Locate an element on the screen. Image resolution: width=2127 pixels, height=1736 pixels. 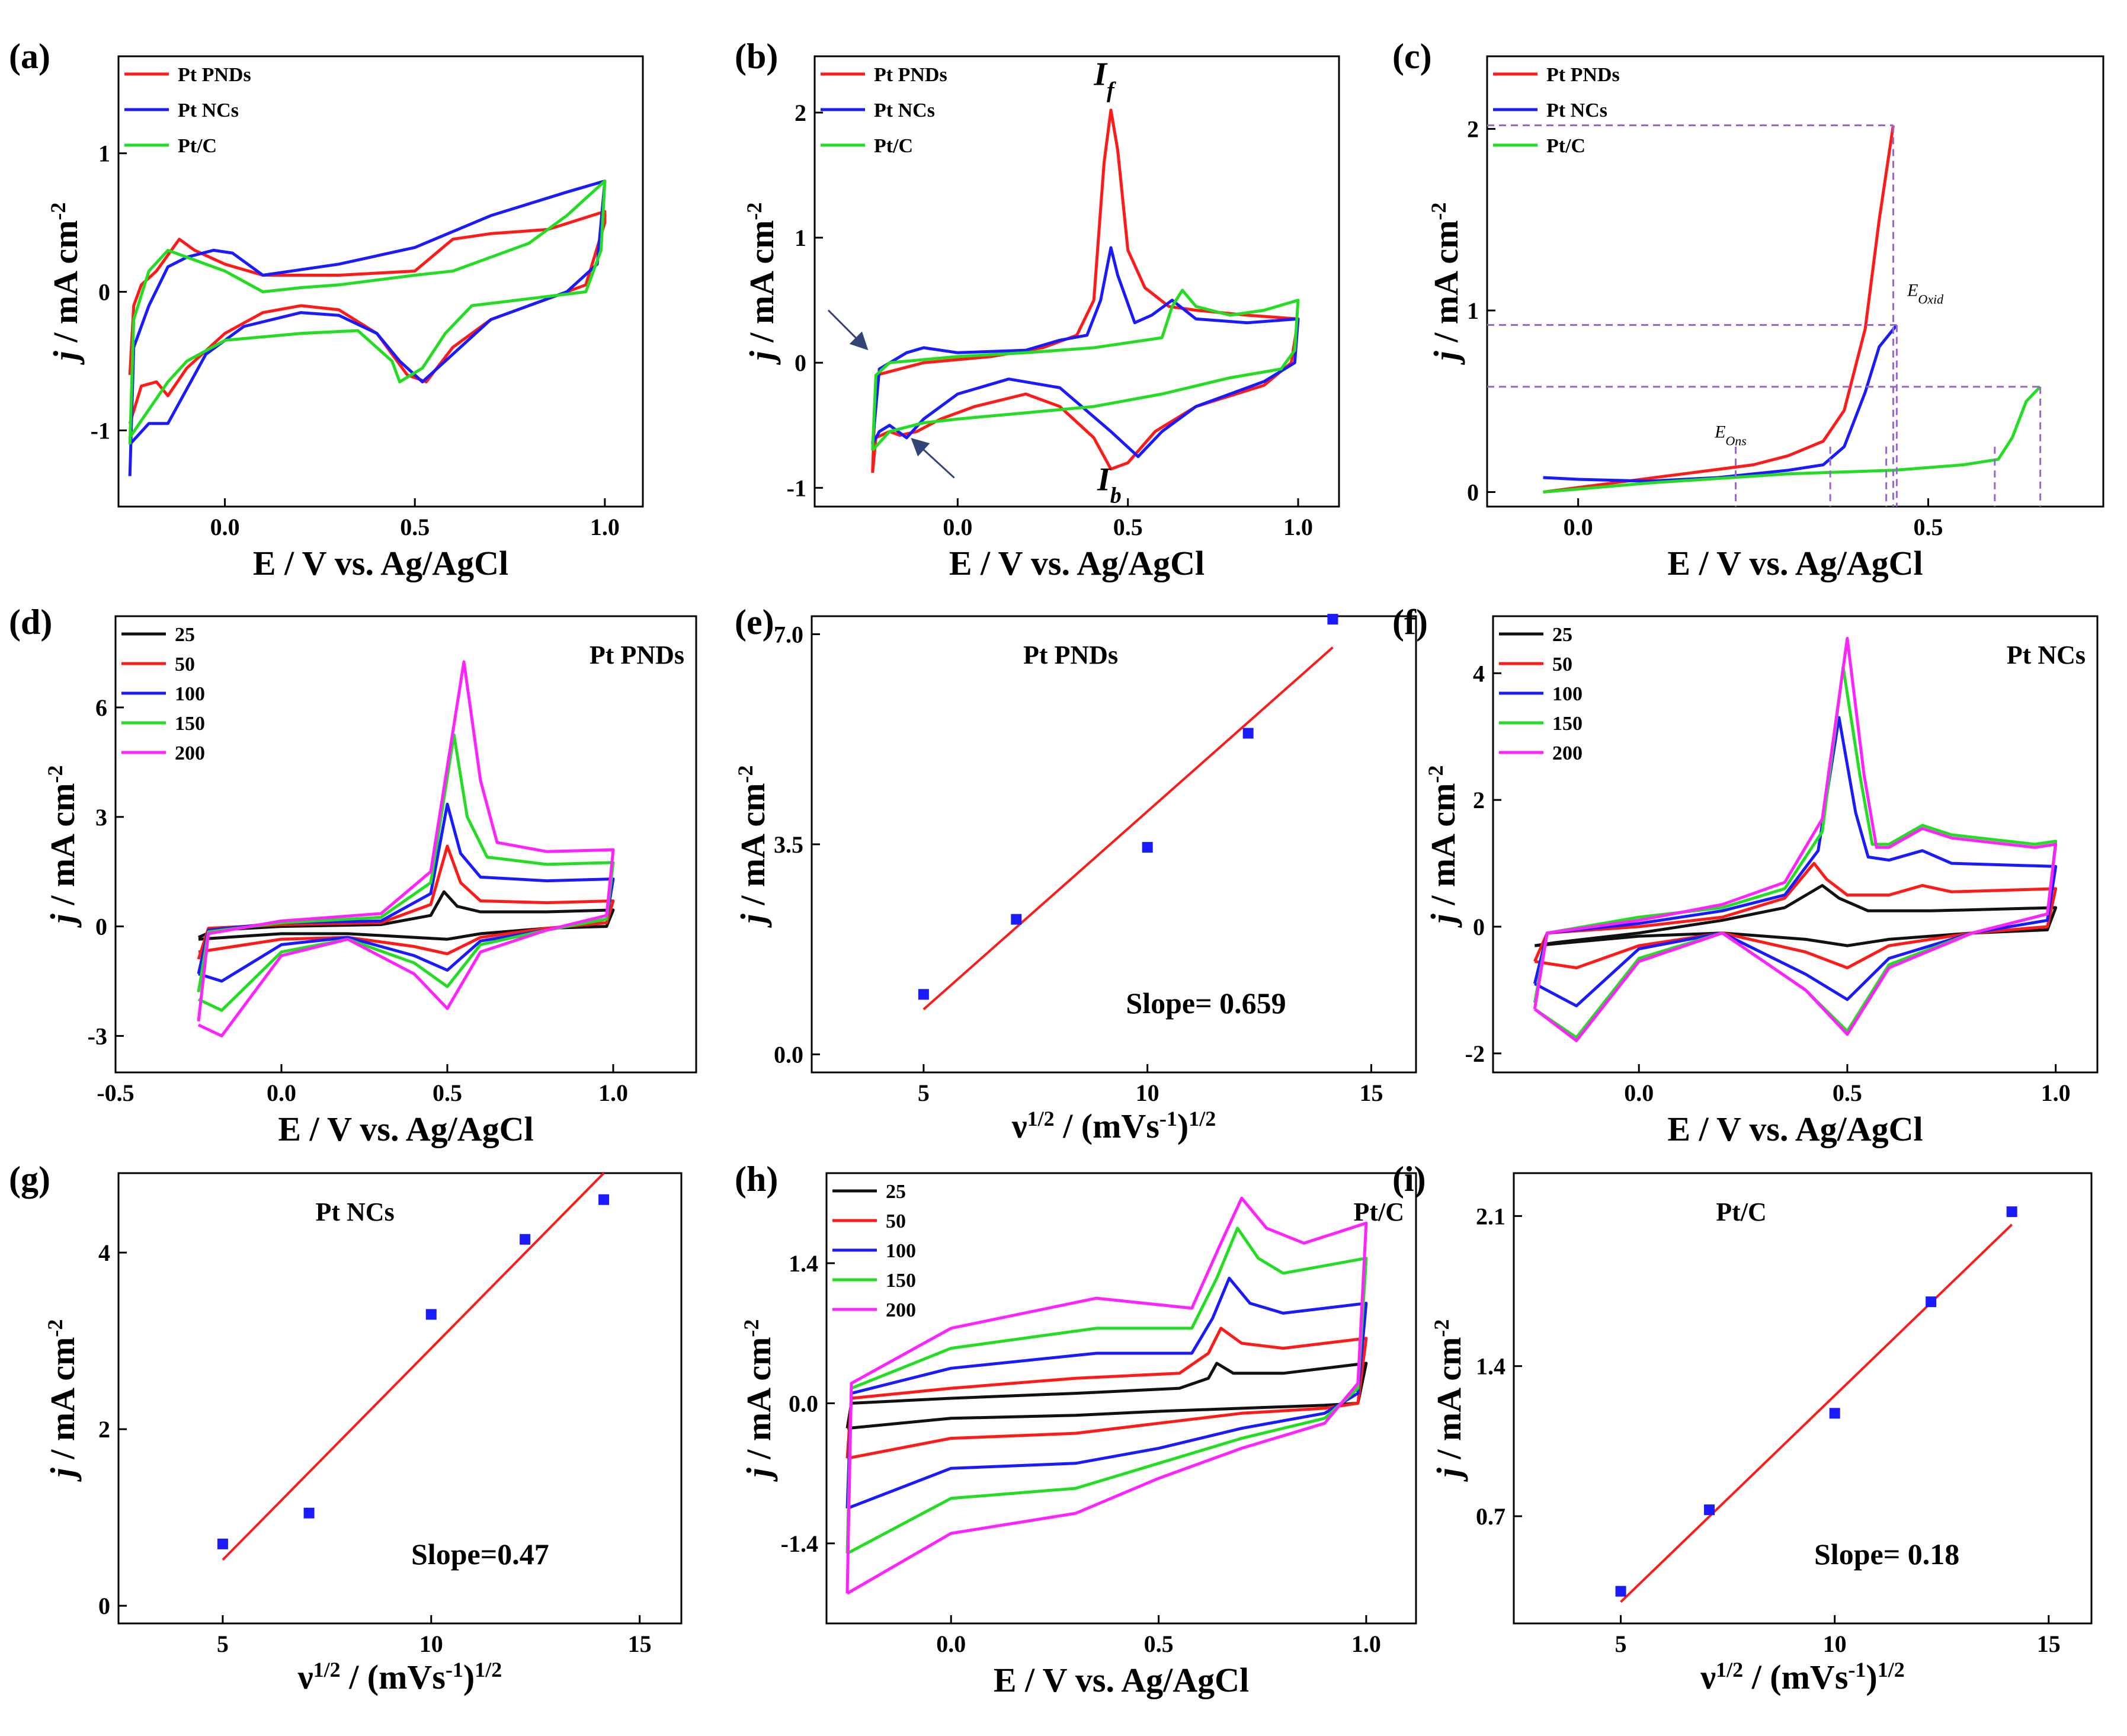
y-tick-label: 1 is located at coordinates (800, 238).